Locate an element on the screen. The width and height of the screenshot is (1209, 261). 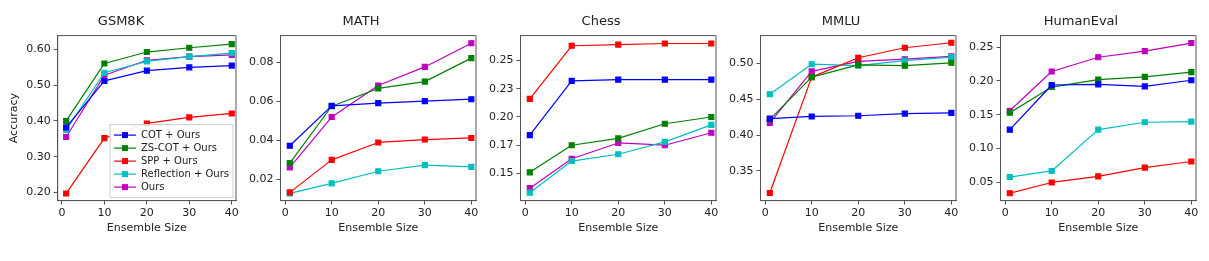
chart-title: Chess is located at coordinates (601, 21).